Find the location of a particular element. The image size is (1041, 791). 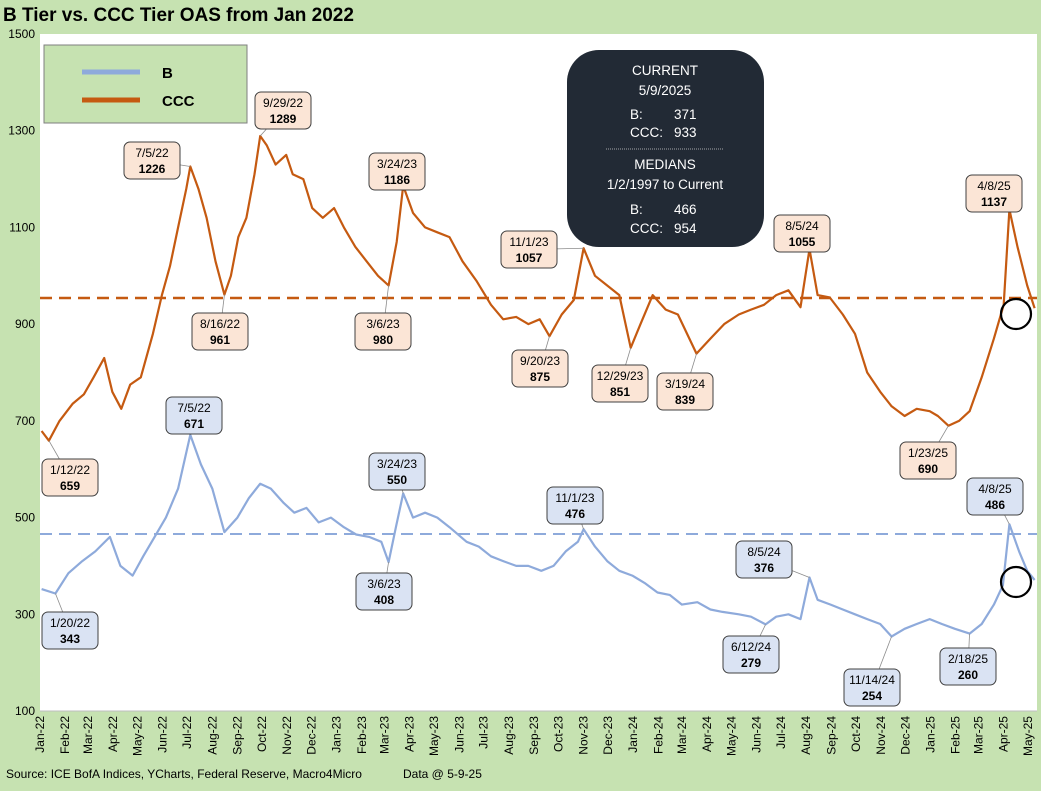

x-tick-label: Feb-22 is located at coordinates (65, 735).